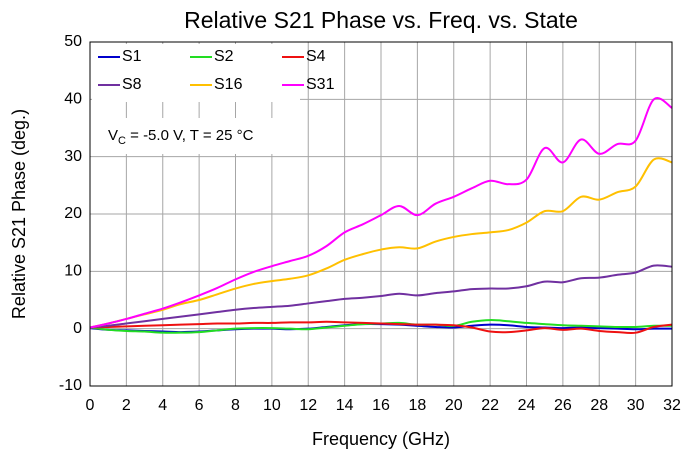 The height and width of the screenshot is (453, 687). What do you see at coordinates (345, 405) in the screenshot?
I see `x-tick-label: 14` at bounding box center [345, 405].